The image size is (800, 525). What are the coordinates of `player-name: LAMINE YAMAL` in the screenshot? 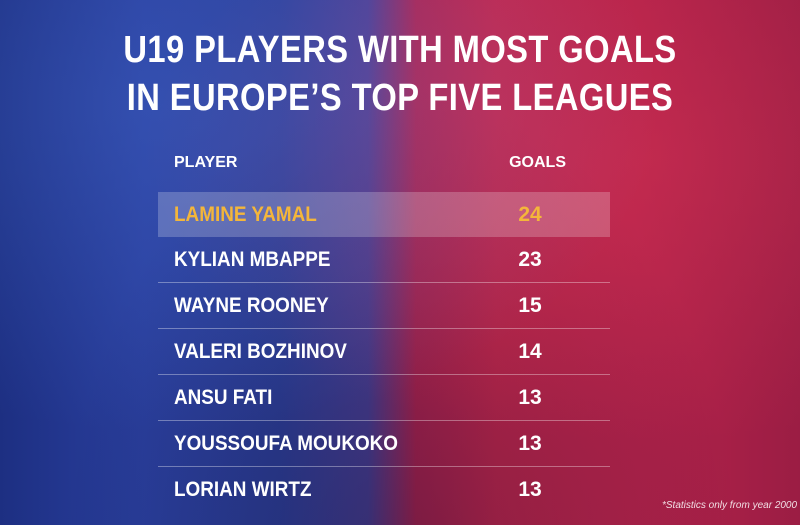 It's located at (245, 214).